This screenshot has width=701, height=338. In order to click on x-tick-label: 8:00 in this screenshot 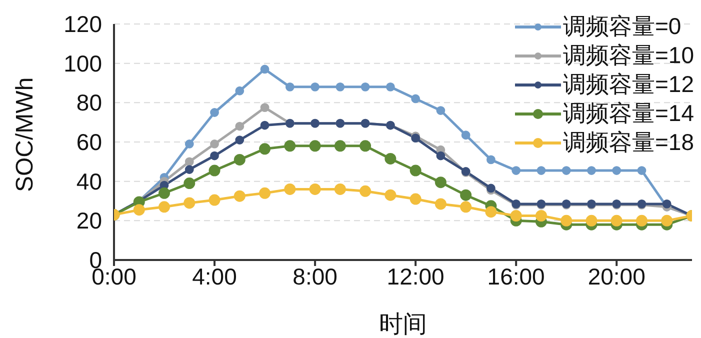, I will do `click(315, 276)`.